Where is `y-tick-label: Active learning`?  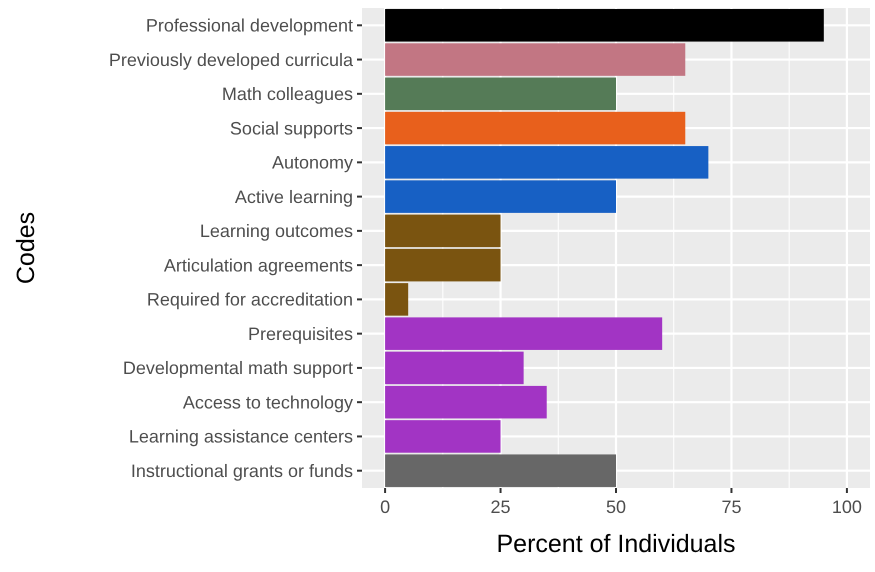
y-tick-label: Active learning is located at coordinates (293, 196).